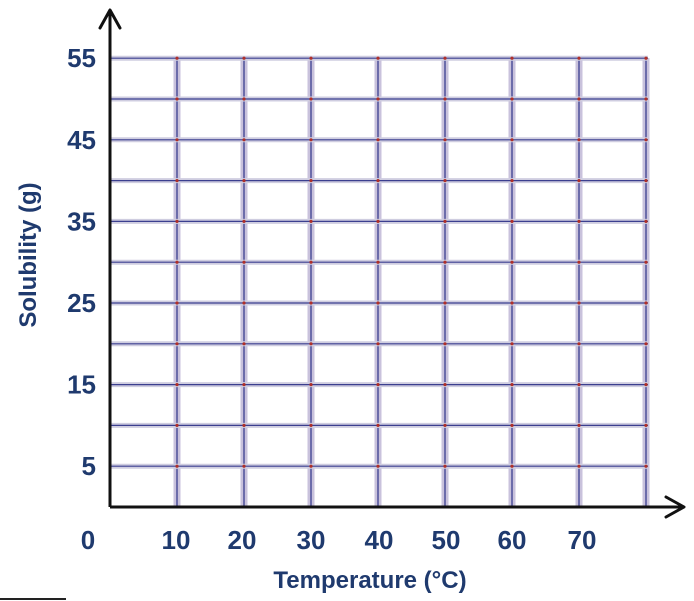 The width and height of the screenshot is (694, 601). What do you see at coordinates (89, 466) in the screenshot?
I see `y-tick-label: 5` at bounding box center [89, 466].